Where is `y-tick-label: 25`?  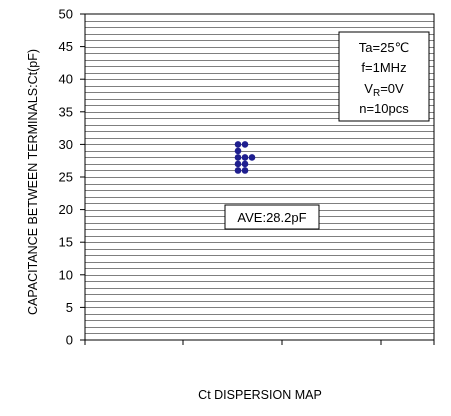
y-tick-label: 25 is located at coordinates (66, 177).